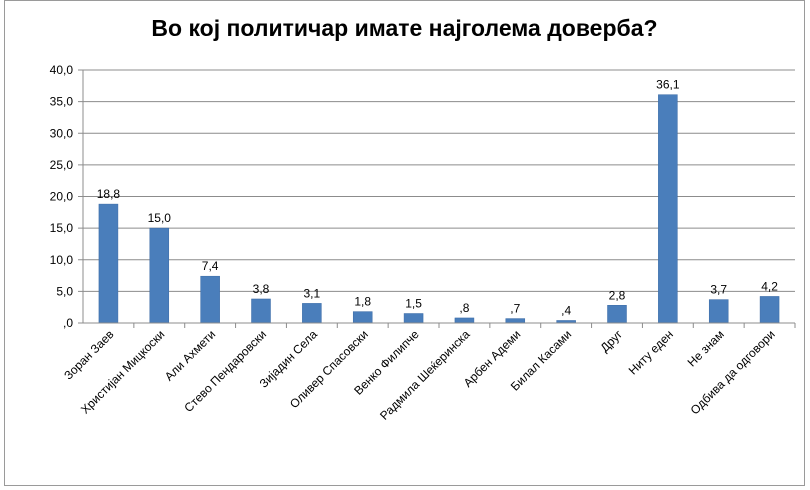 The height and width of the screenshot is (490, 810). I want to click on data-label: ,7, so click(515, 309).